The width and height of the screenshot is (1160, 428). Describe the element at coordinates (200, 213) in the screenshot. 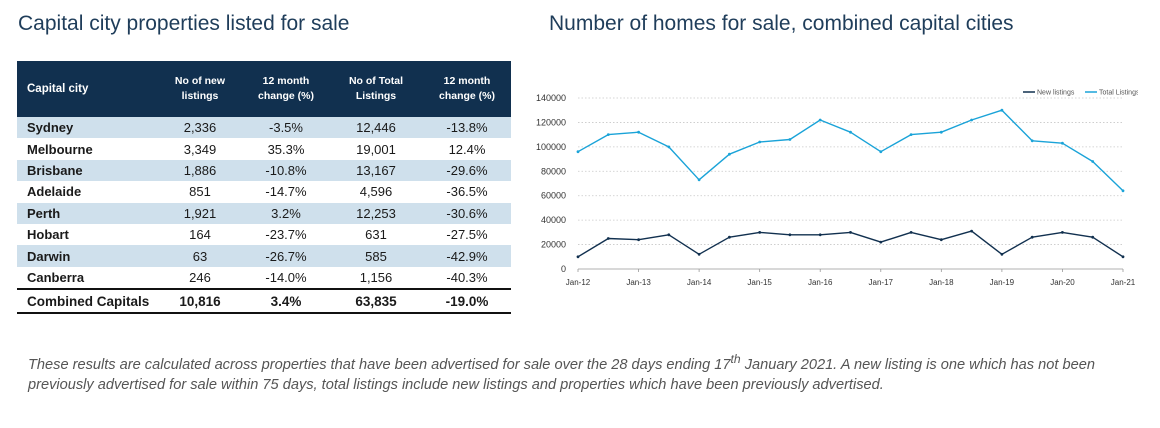

I see `value-cell: 1,921` at that location.